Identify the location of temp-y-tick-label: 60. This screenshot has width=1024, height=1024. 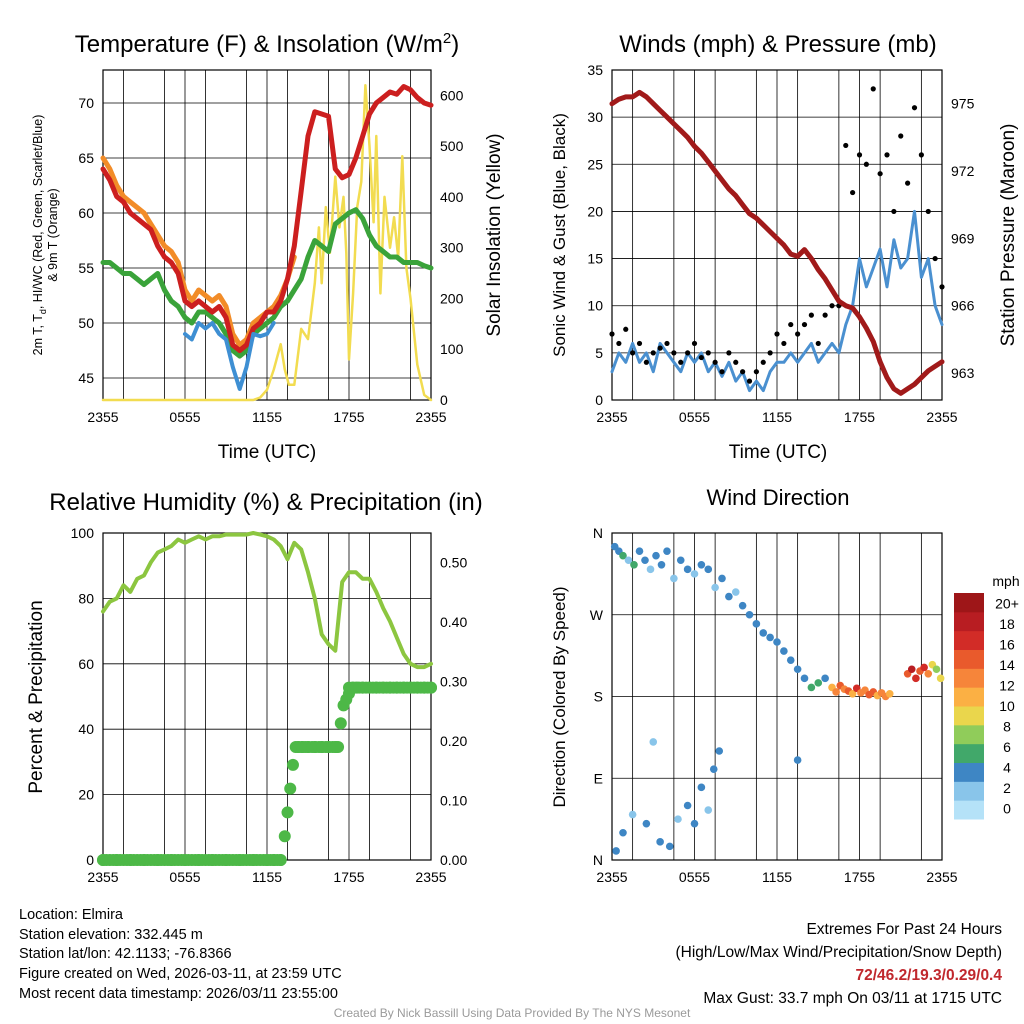
(86, 213).